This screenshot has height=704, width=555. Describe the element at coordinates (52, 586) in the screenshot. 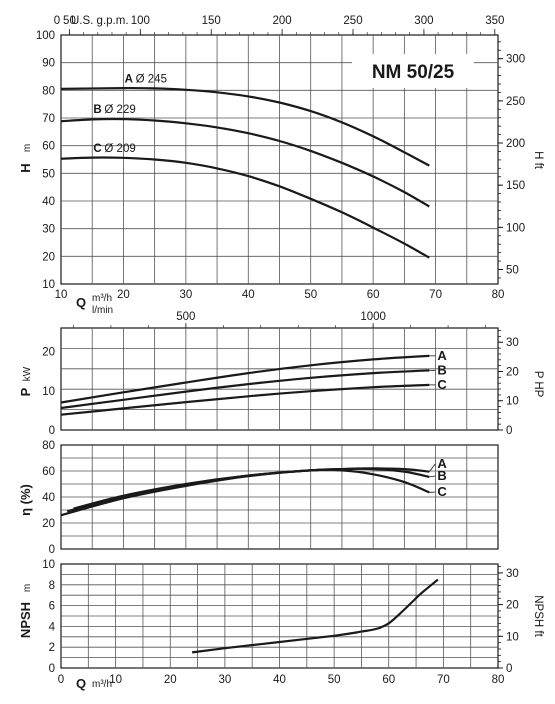

I see `y-tick-label: 8` at that location.